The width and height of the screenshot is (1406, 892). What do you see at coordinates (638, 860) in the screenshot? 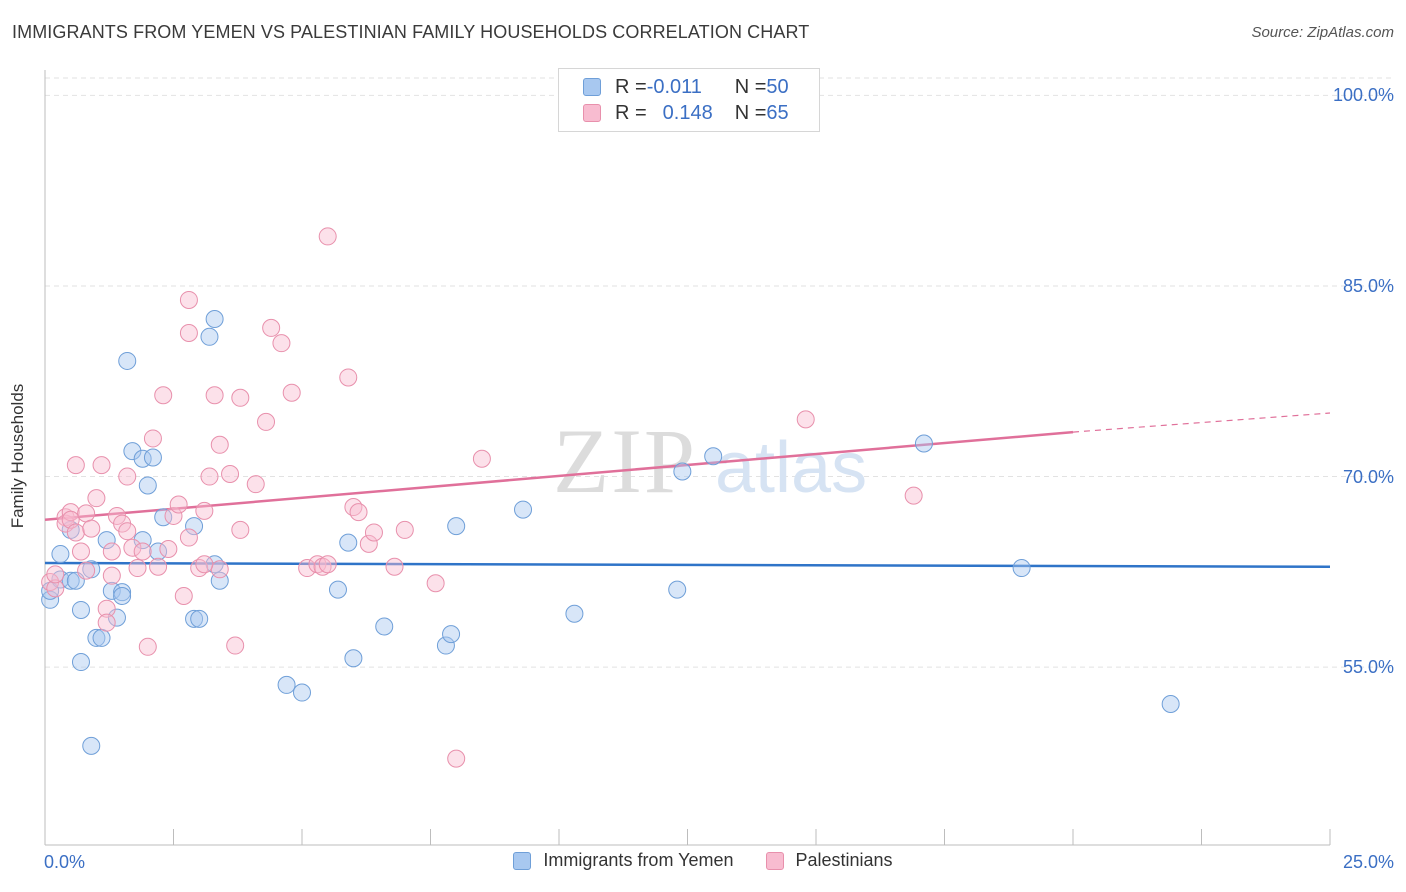
I see `legend-label-yemen: Immigrants from Yemen` at bounding box center [638, 860].